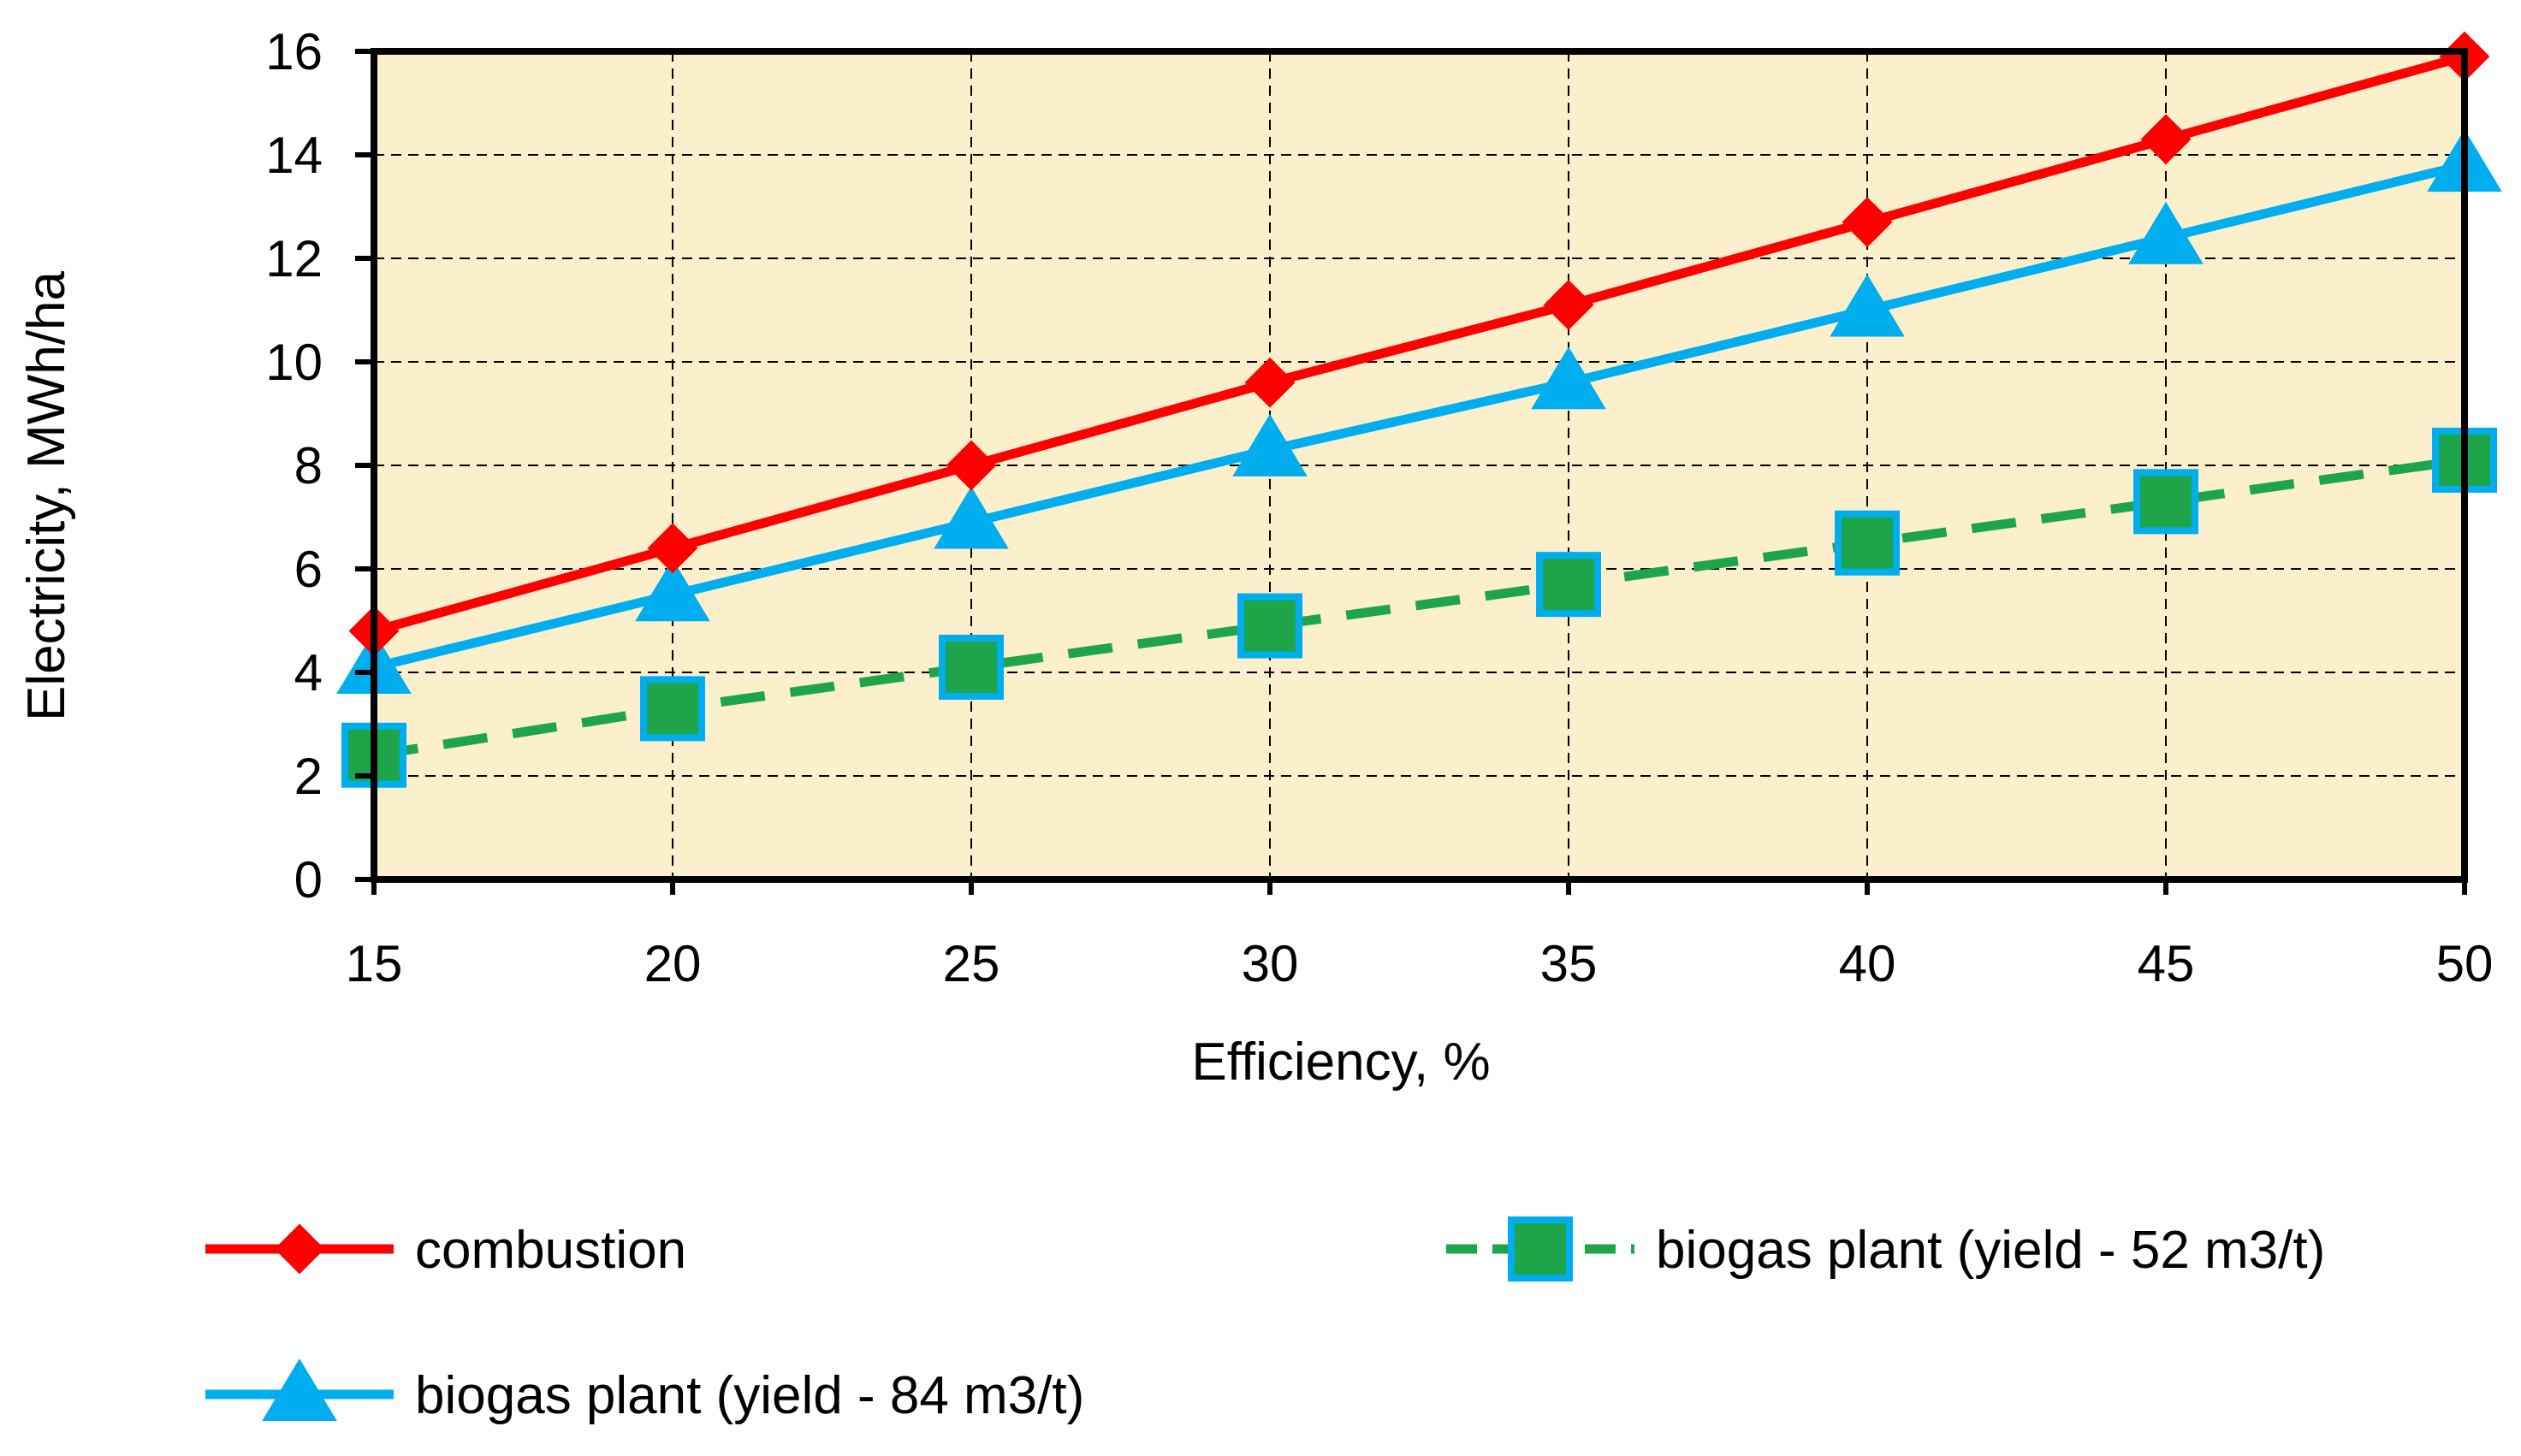 Image resolution: width=2521 pixels, height=1456 pixels. Describe the element at coordinates (673, 964) in the screenshot. I see `x-tick-label: 20` at that location.